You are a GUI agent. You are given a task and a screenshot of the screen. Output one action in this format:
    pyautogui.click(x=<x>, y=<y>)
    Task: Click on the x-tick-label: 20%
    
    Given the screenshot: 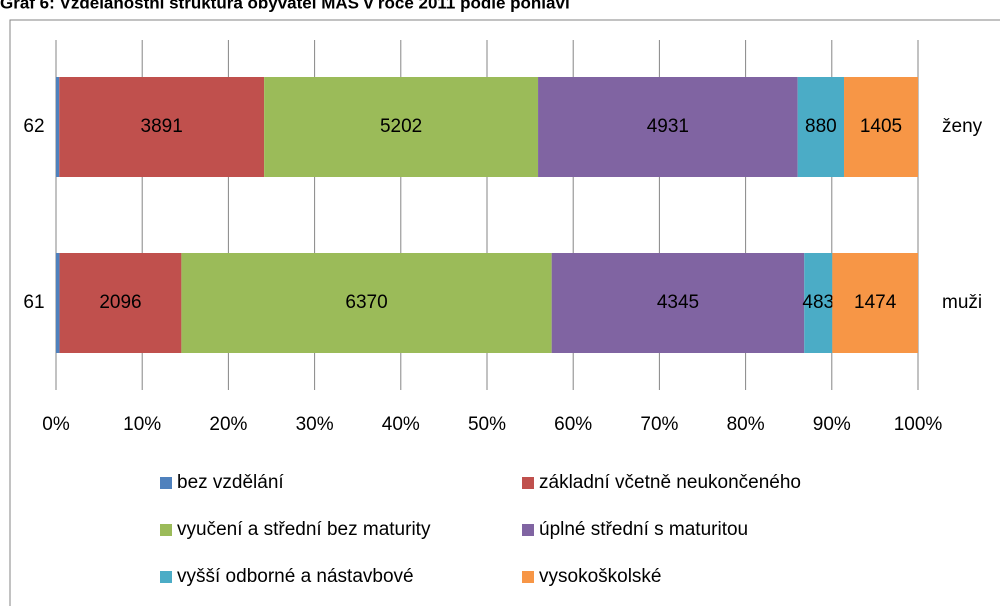 What is the action you would take?
    pyautogui.click(x=228, y=424)
    